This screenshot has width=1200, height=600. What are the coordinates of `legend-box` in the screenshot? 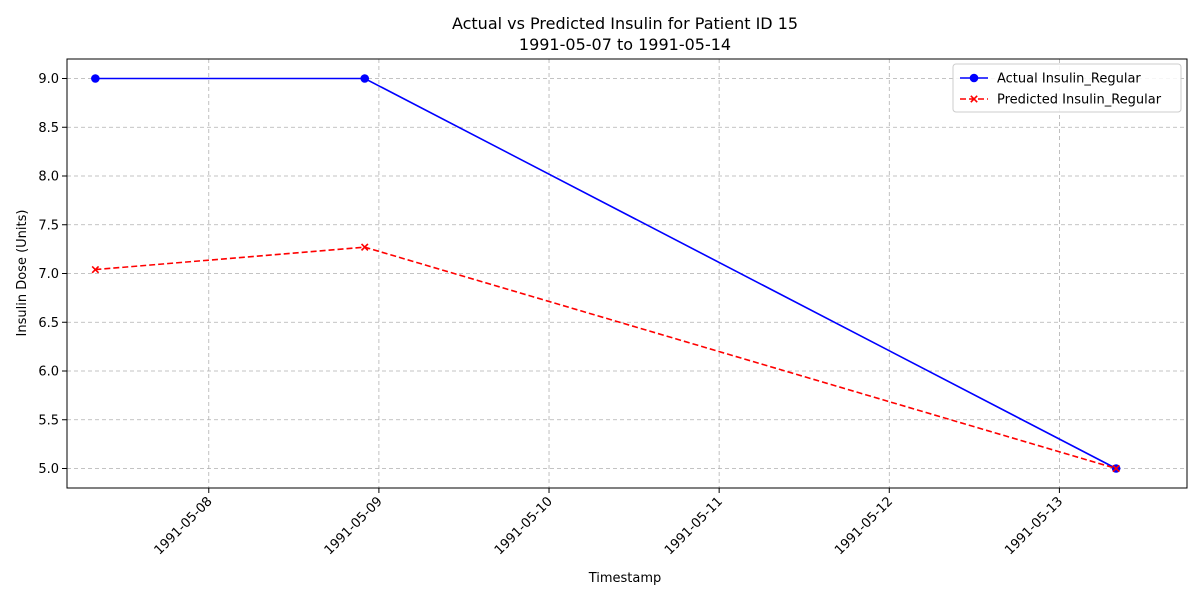 It's located at (1067, 88).